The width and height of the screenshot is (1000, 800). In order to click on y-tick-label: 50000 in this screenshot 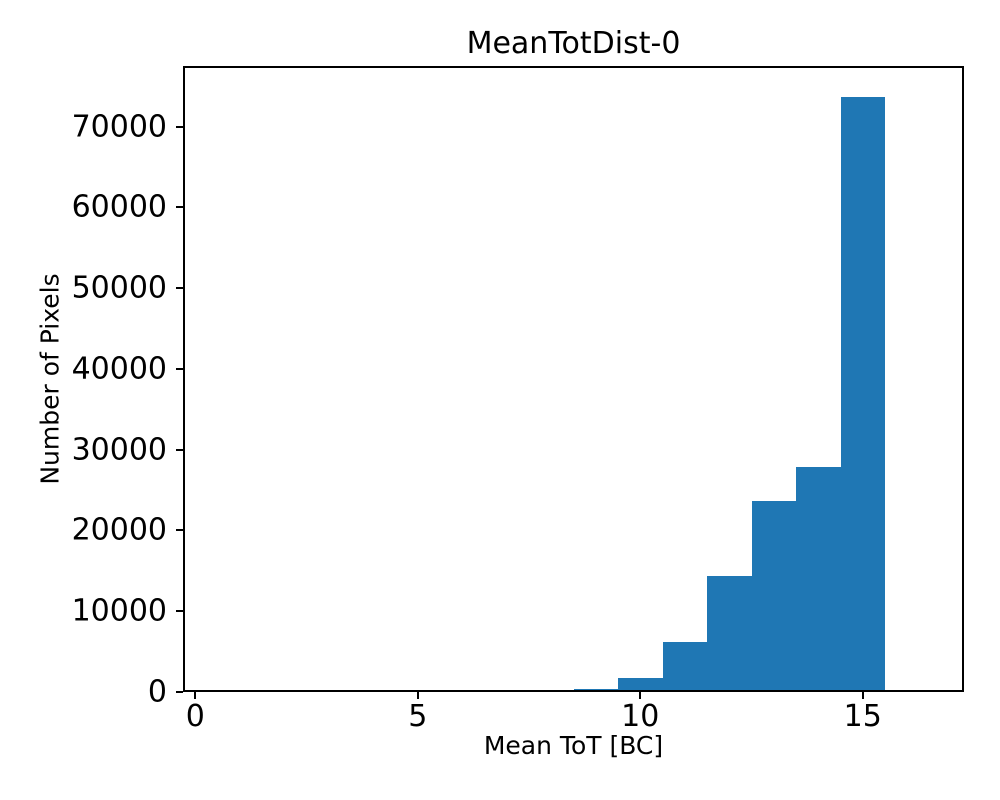, I will do `click(119, 288)`.